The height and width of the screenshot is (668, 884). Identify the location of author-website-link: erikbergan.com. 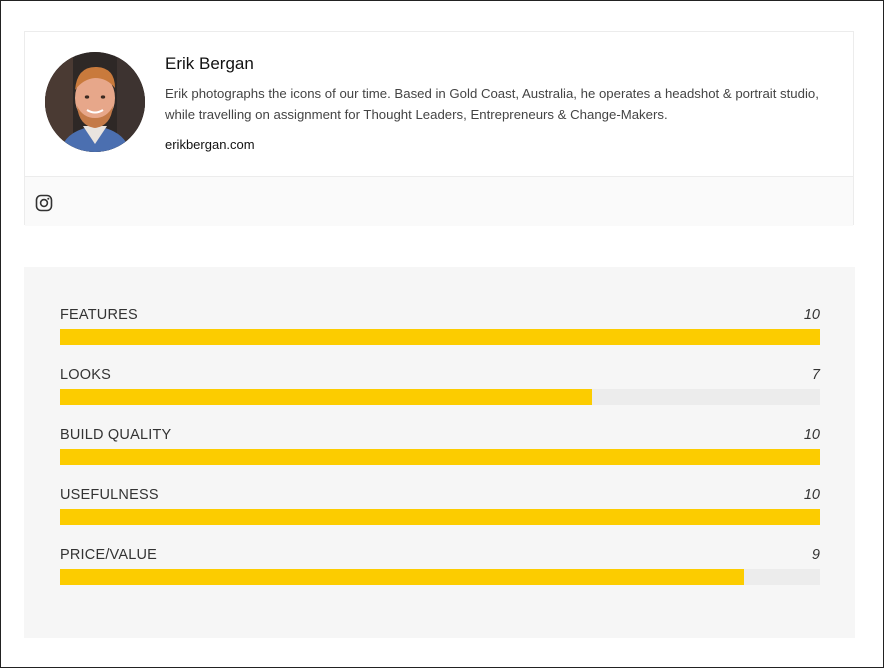
(210, 144).